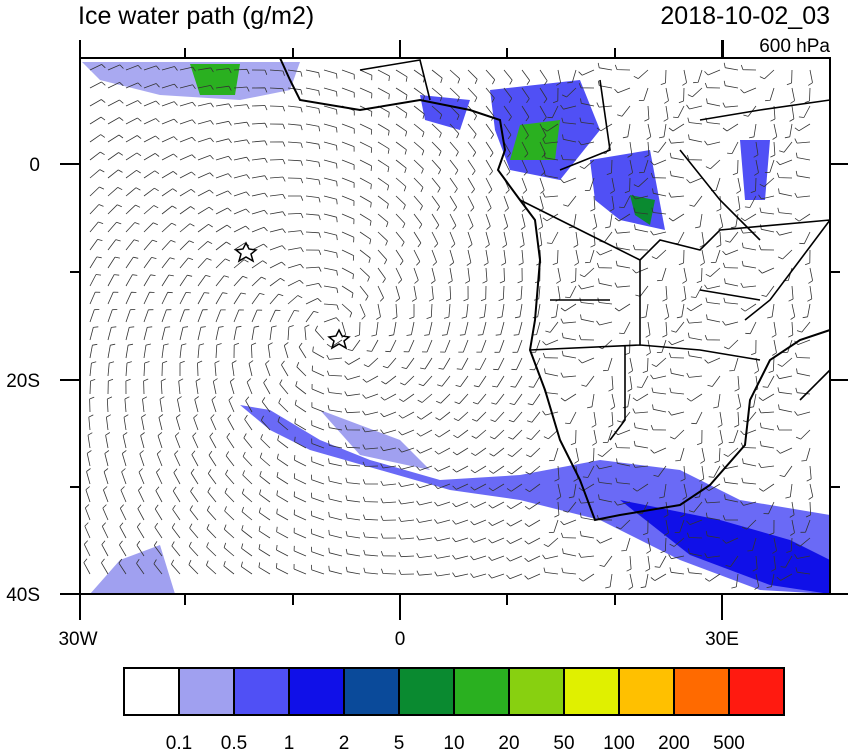 Image resolution: width=850 pixels, height=755 pixels. I want to click on map-title: Ice water path (g/m2), so click(196, 16).